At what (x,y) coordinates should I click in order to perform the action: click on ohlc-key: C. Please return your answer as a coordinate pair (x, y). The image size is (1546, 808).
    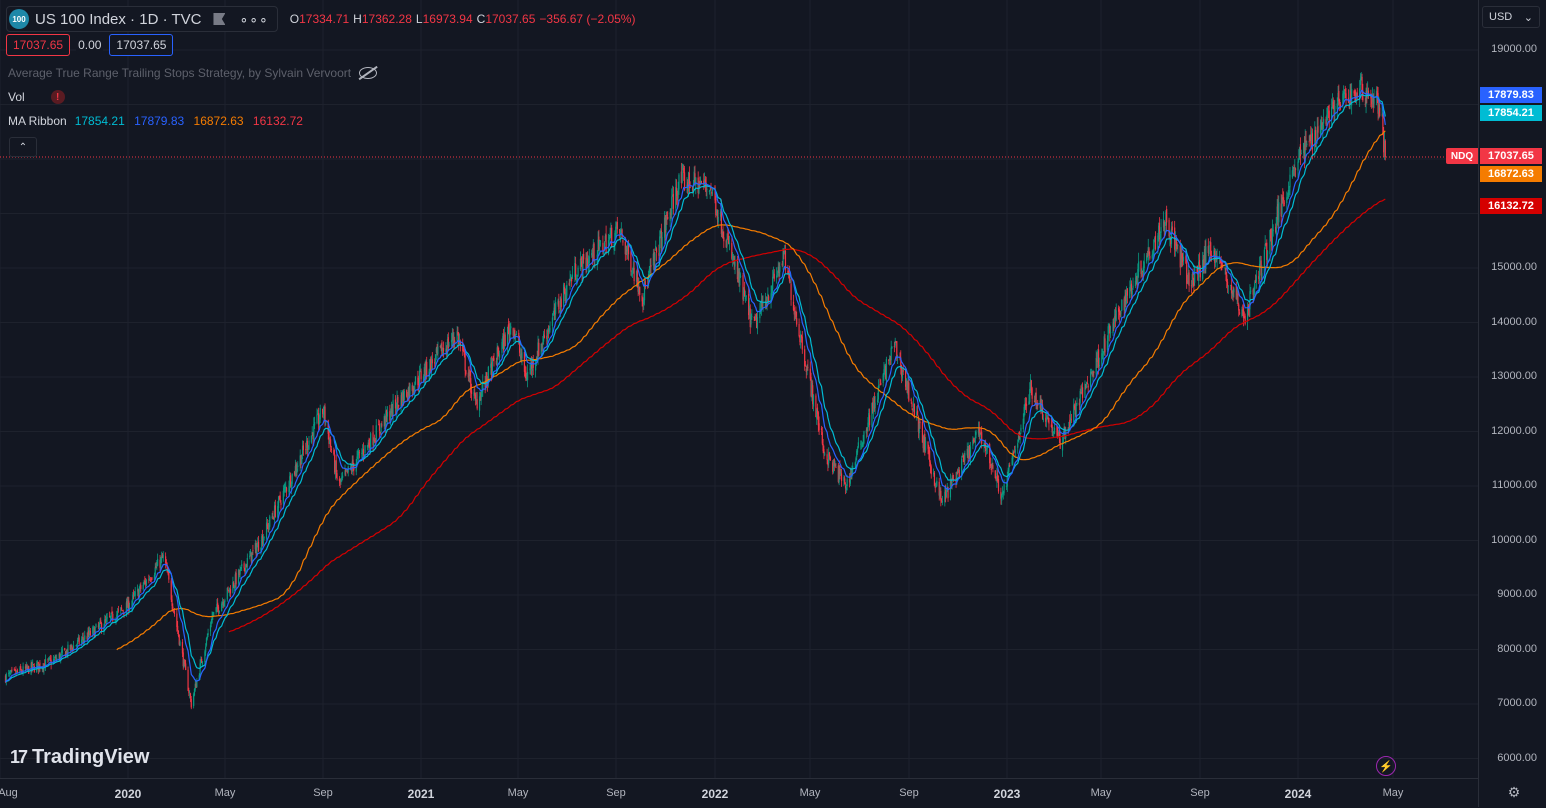
    Looking at the image, I should click on (481, 19).